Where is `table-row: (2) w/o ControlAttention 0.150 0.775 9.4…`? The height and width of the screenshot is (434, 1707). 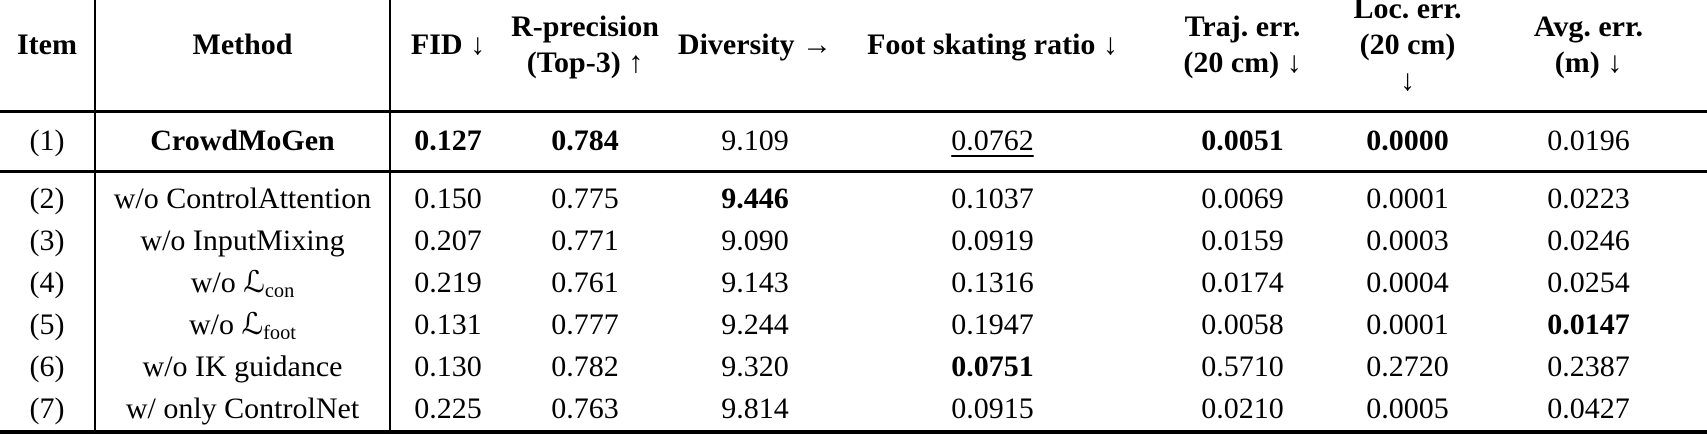
table-row: (2) w/o ControlAttention 0.150 0.775 9.4… is located at coordinates (853, 195).